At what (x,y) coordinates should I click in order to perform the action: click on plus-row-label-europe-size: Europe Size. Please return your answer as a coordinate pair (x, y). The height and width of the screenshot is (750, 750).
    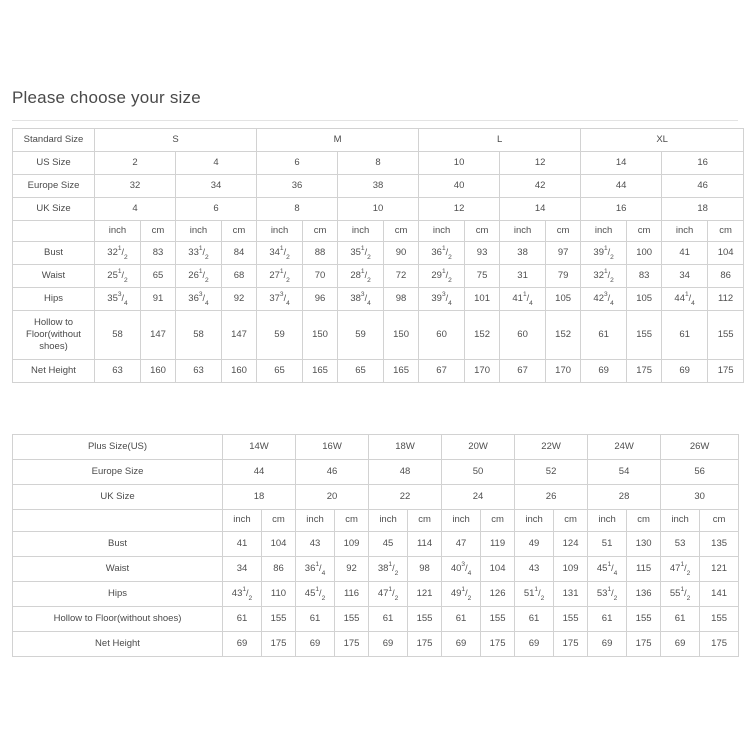
    Looking at the image, I should click on (117, 472).